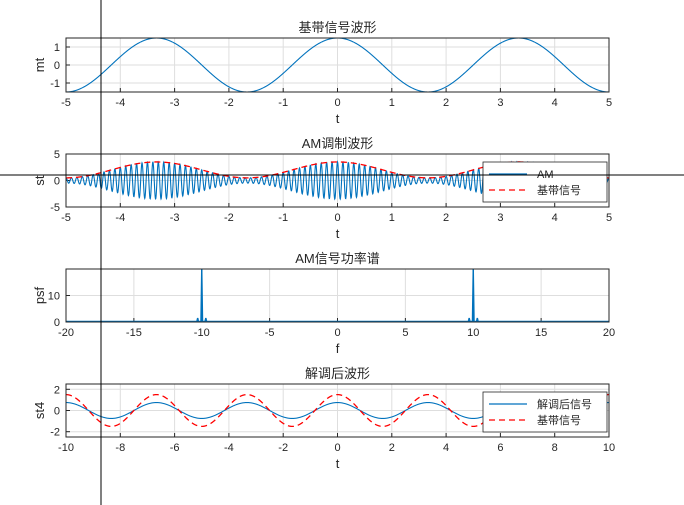 The image size is (684, 505). Describe the element at coordinates (338, 348) in the screenshot. I see `x-axis-label: f` at that location.